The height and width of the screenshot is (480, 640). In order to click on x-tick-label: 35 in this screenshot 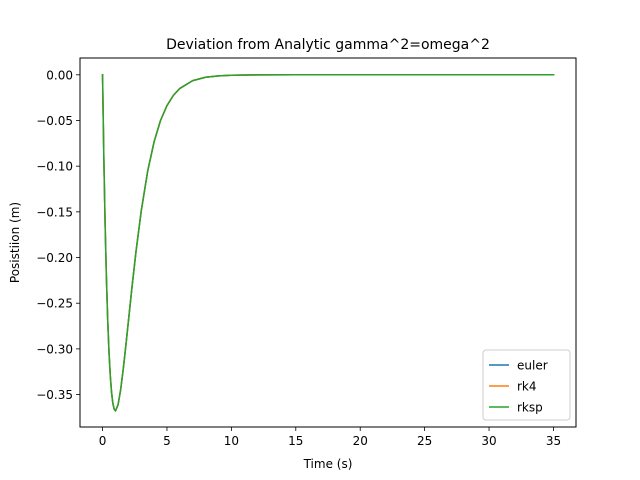, I will do `click(553, 441)`.